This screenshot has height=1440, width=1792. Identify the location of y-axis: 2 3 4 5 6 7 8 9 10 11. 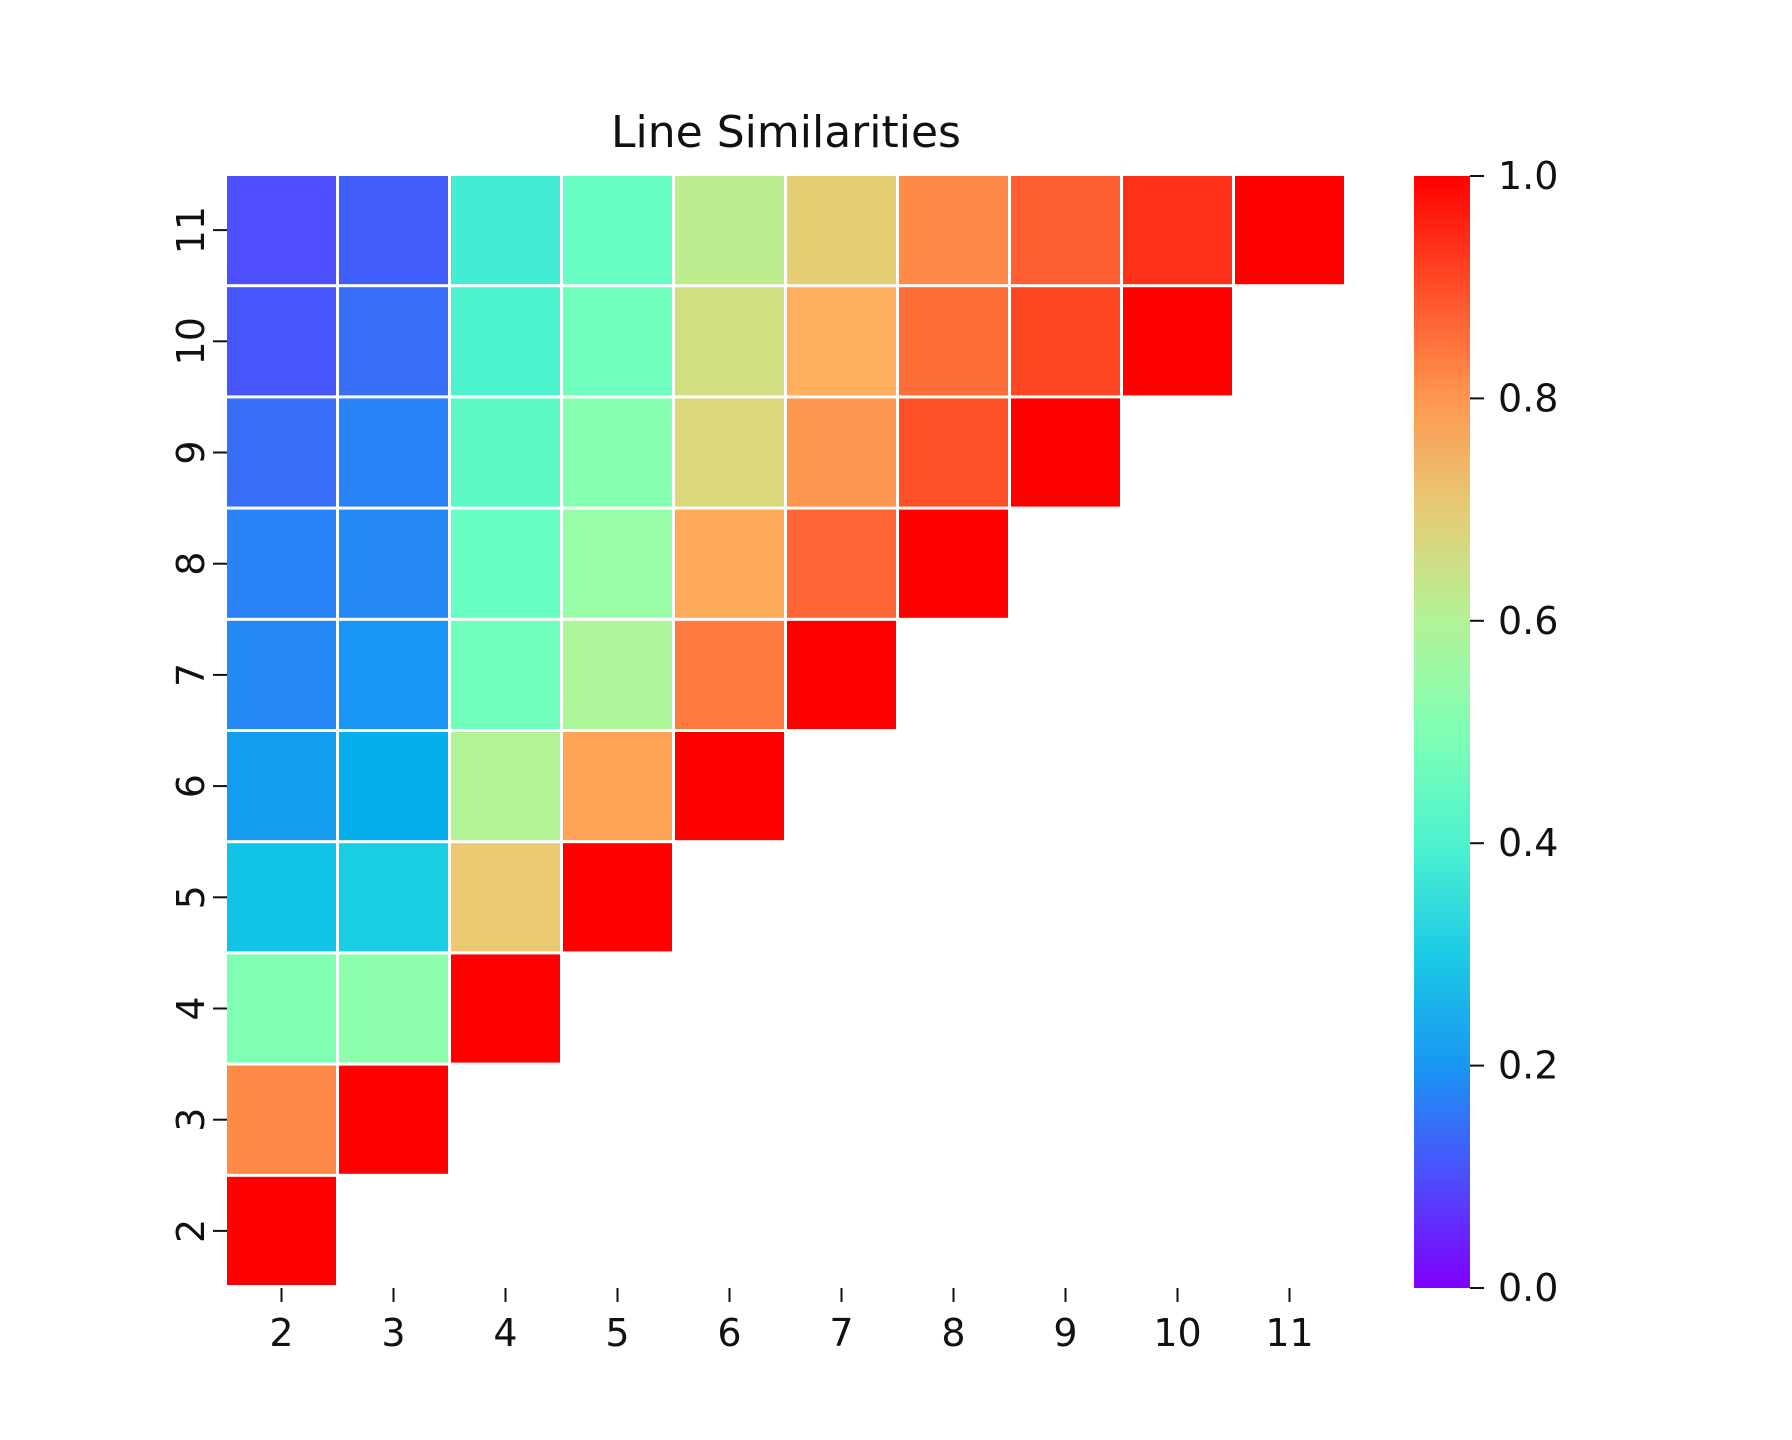
(198, 724).